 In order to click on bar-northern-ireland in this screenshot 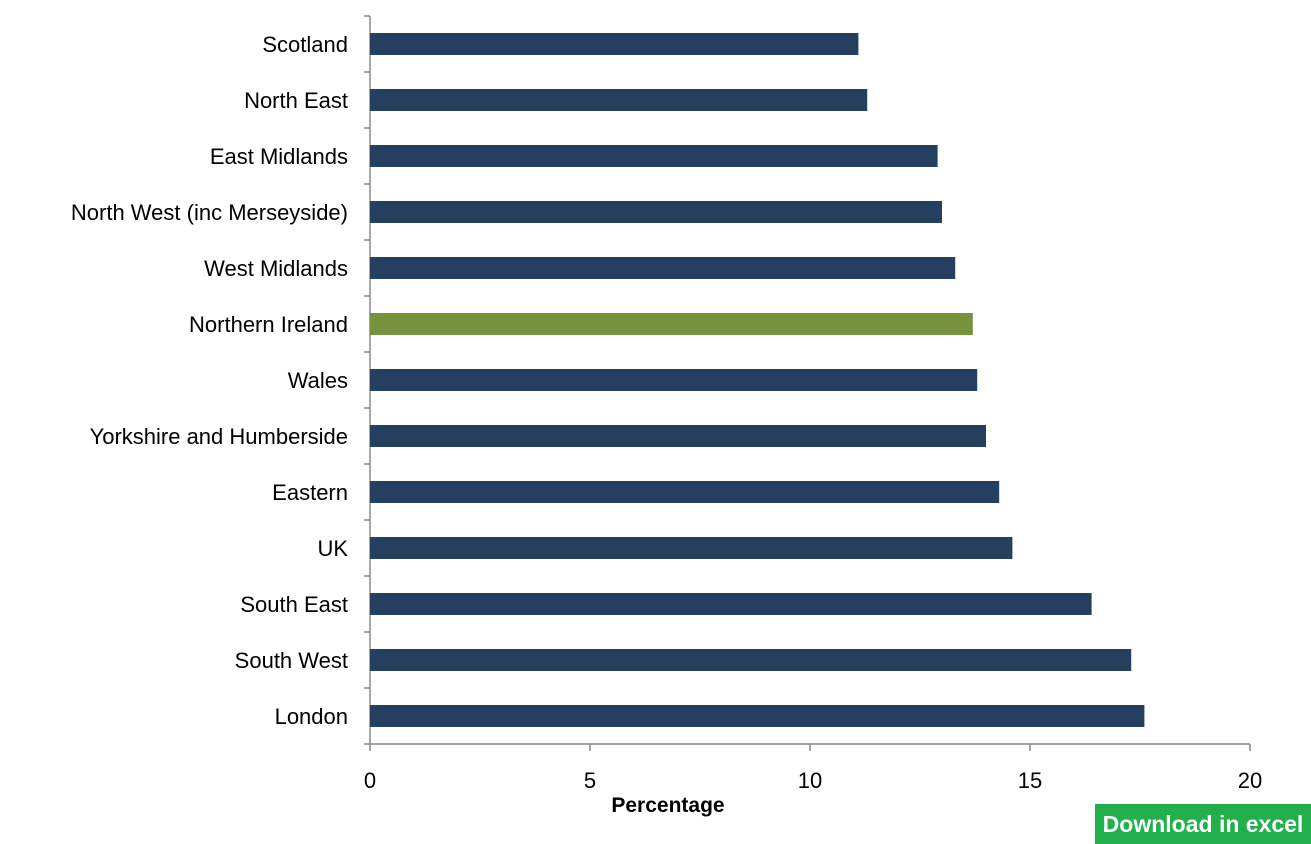, I will do `click(671, 324)`.